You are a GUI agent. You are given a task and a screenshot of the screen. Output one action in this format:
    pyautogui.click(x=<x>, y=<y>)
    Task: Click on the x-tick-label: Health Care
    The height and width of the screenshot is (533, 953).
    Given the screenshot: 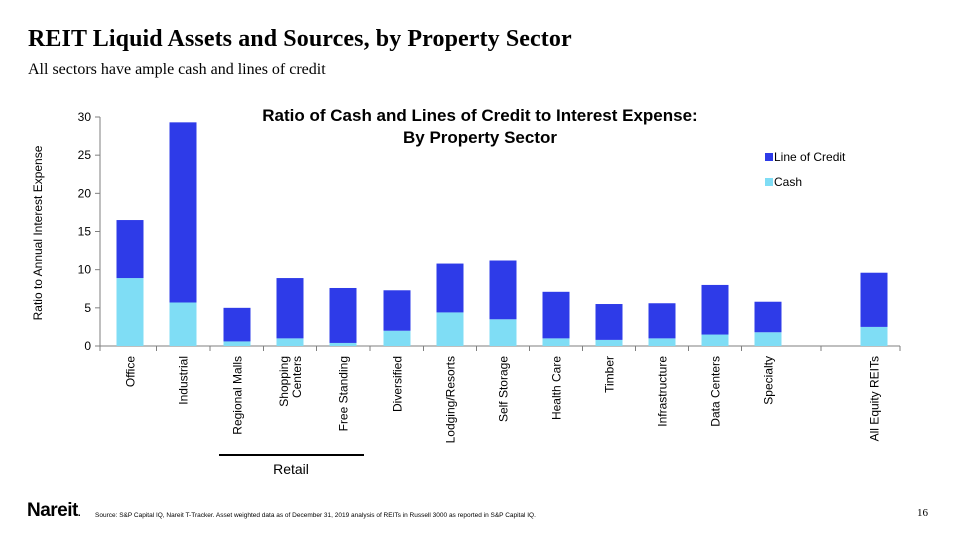 What is the action you would take?
    pyautogui.click(x=557, y=388)
    